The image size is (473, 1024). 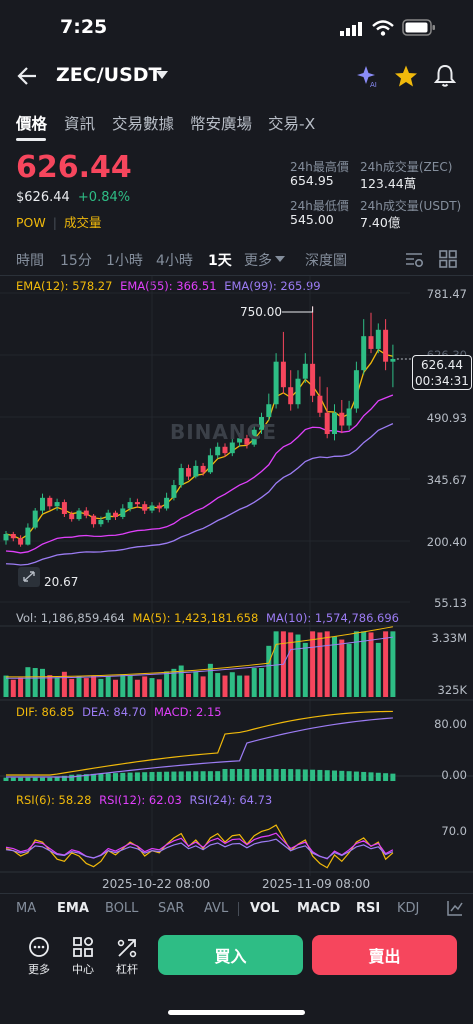 What do you see at coordinates (384, 955) in the screenshot?
I see `sell-button: 賣出` at bounding box center [384, 955].